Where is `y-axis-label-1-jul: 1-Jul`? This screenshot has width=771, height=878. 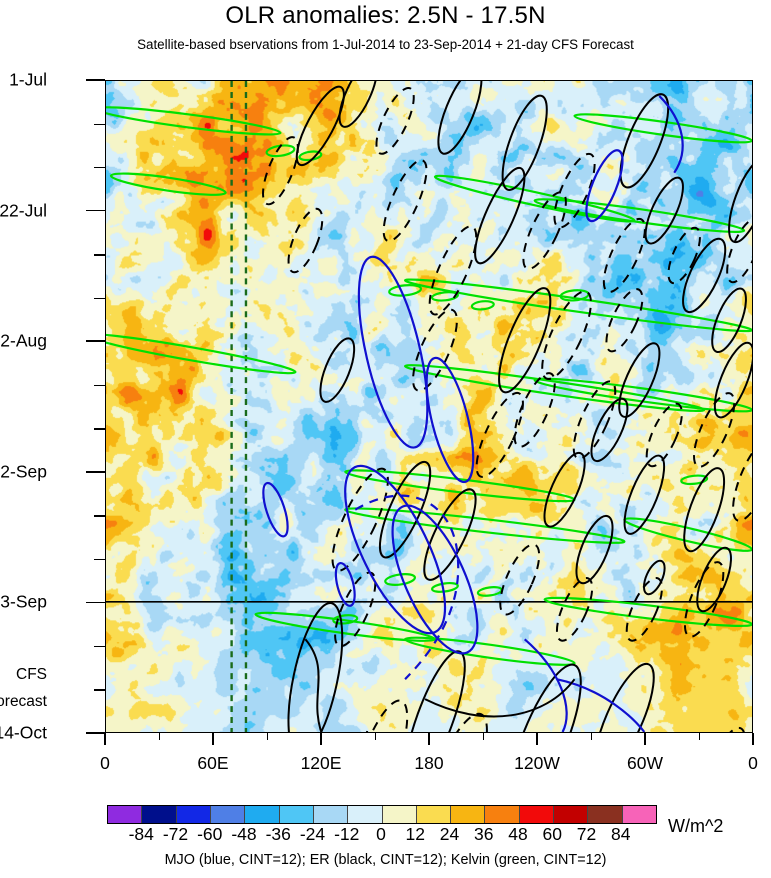 y-axis-label-1-jul: 1-Jul is located at coordinates (28, 79).